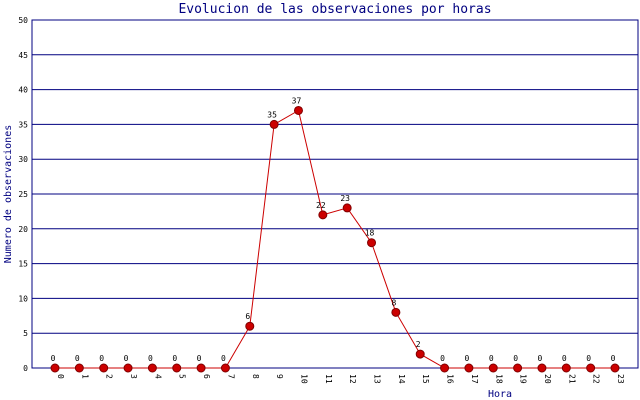 The height and width of the screenshot is (400, 640). I want to click on y-tick-label: 30, so click(23, 159).